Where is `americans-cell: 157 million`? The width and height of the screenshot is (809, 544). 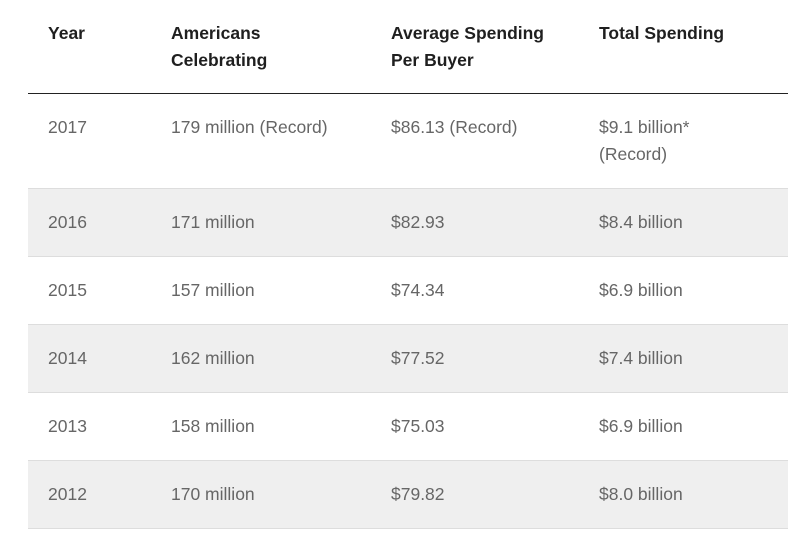
americans-cell: 157 million is located at coordinates (213, 290).